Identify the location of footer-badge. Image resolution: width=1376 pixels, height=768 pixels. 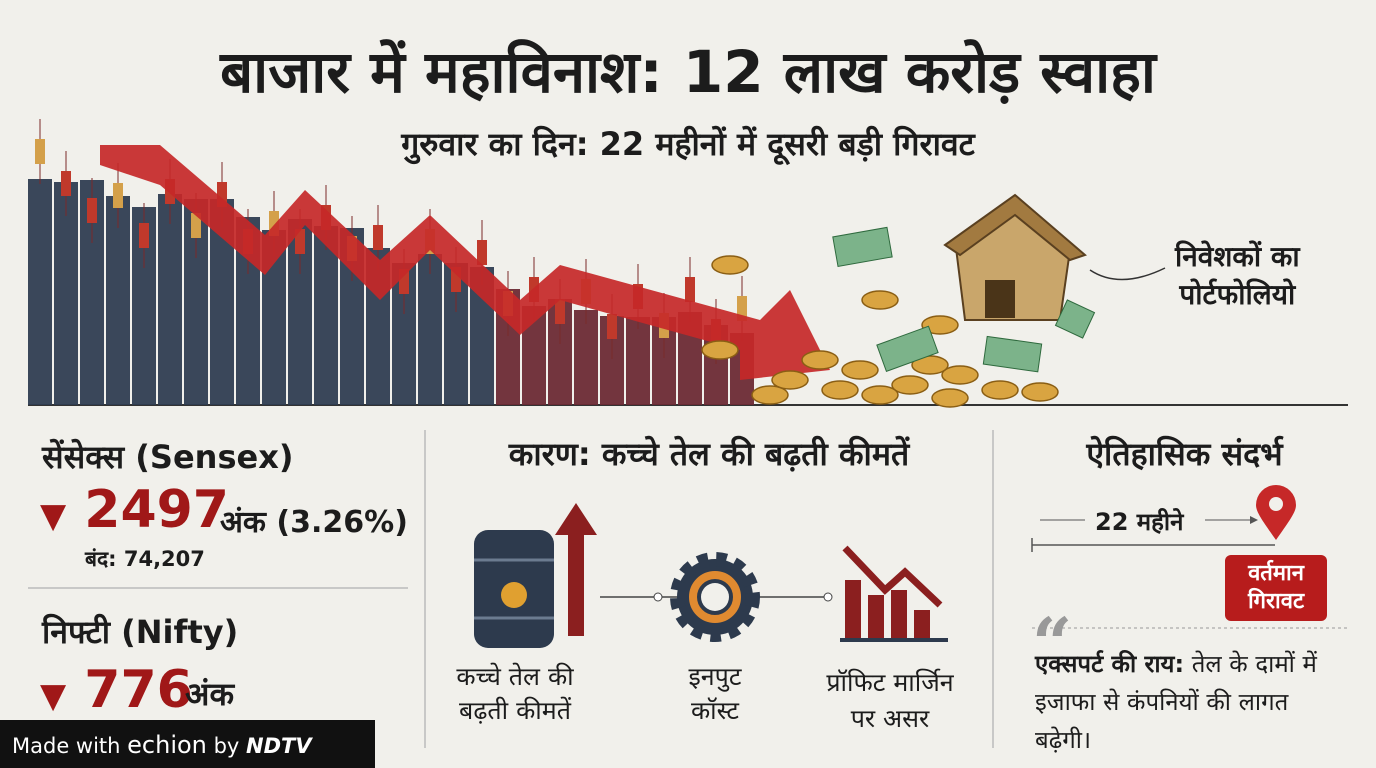
(187, 744).